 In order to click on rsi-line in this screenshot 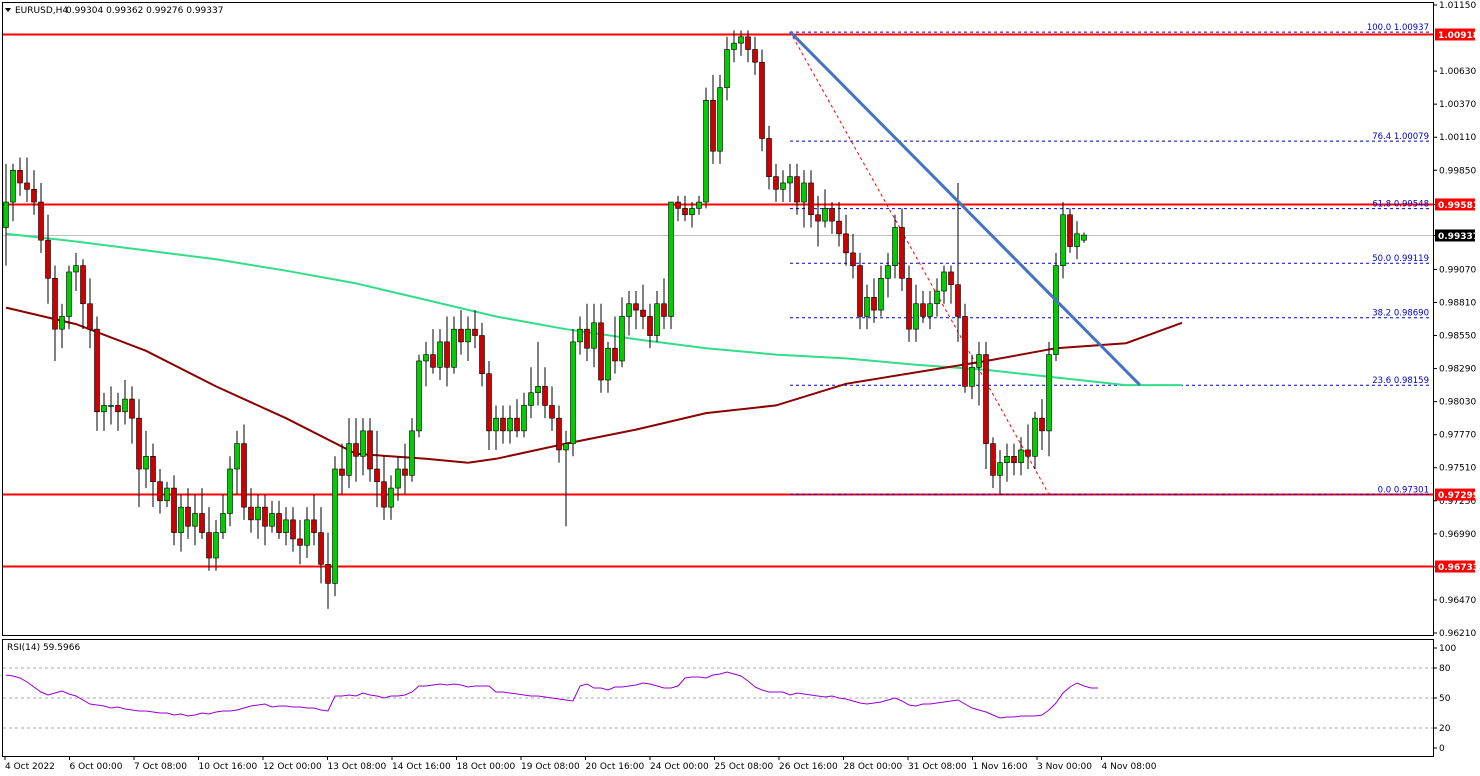, I will do `click(551, 695)`.